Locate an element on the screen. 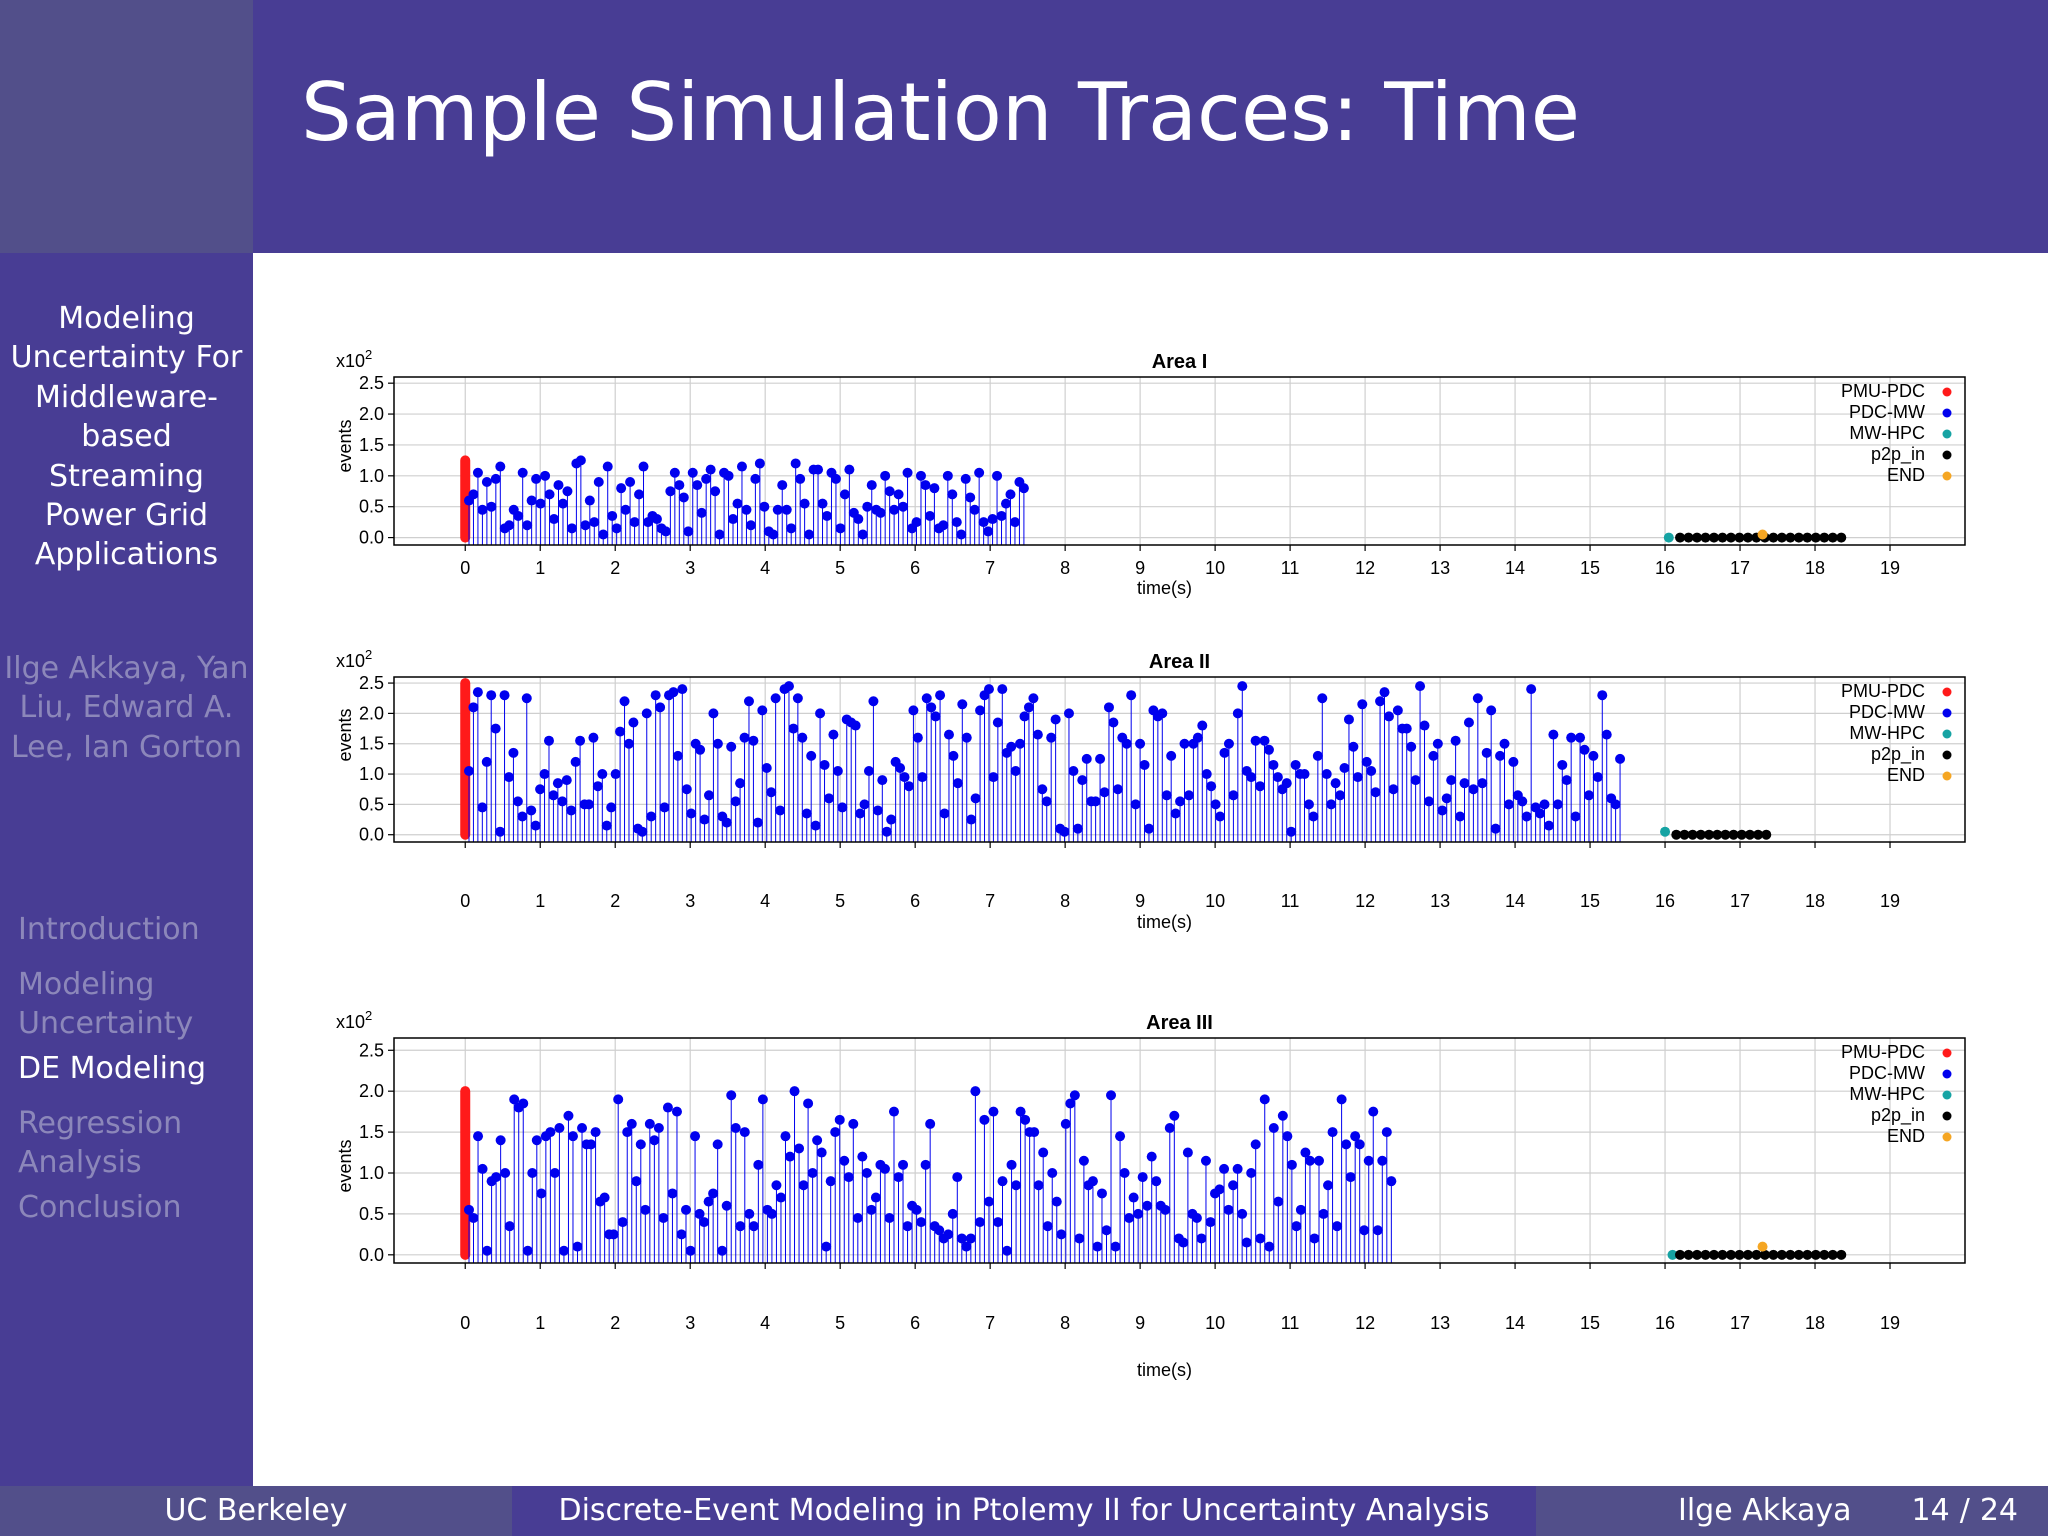 This screenshot has width=2048, height=1536. x-tick-label: 9 is located at coordinates (1140, 568).